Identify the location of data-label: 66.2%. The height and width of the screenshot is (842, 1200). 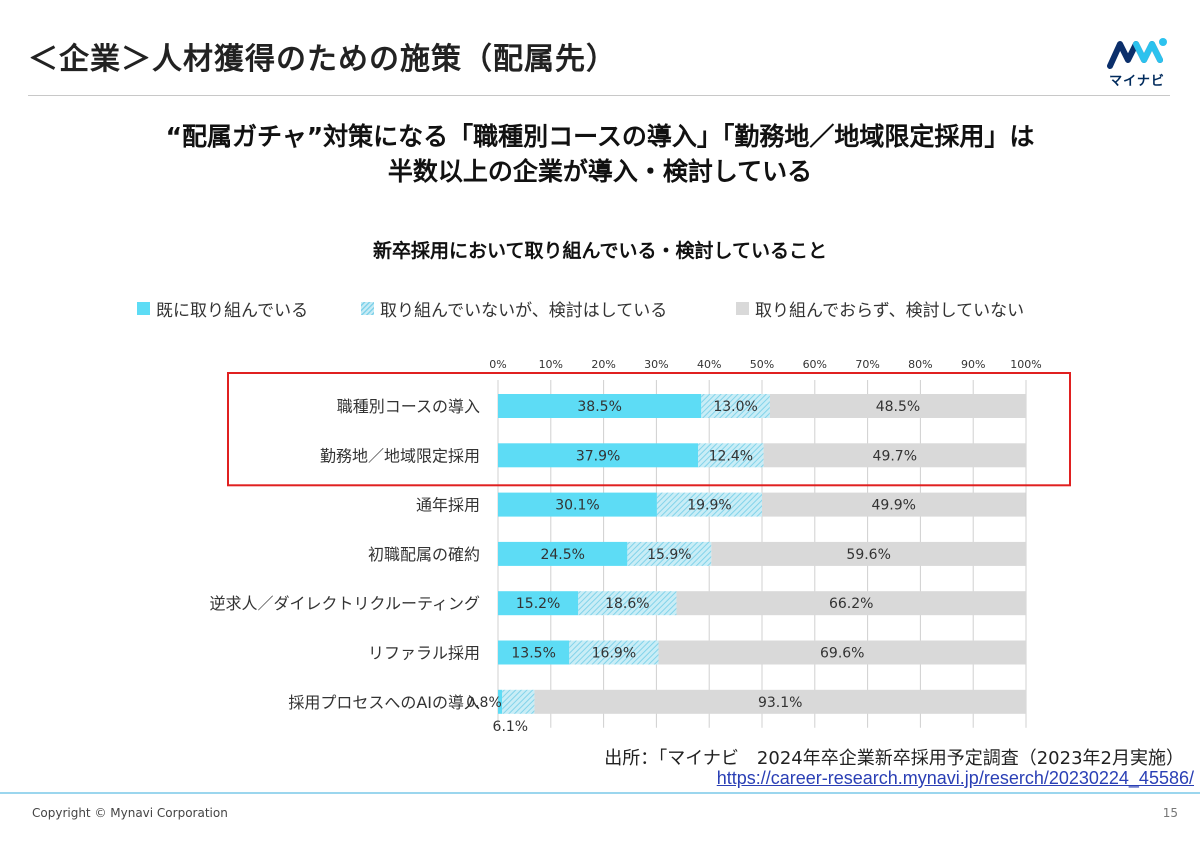
(851, 604).